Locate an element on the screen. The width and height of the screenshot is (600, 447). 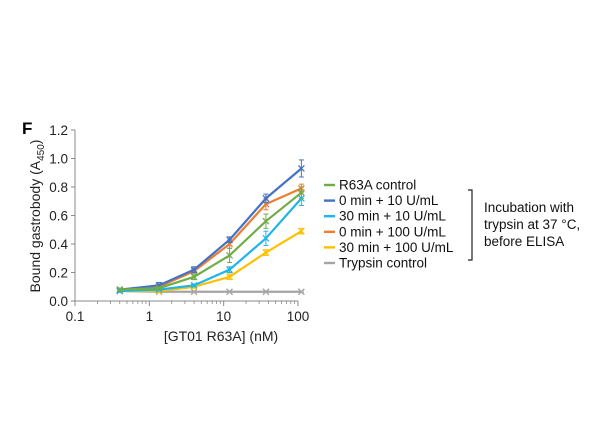
legend-item-30-min-10-u-ml: 30 min + 10 U/mL is located at coordinates (385, 216).